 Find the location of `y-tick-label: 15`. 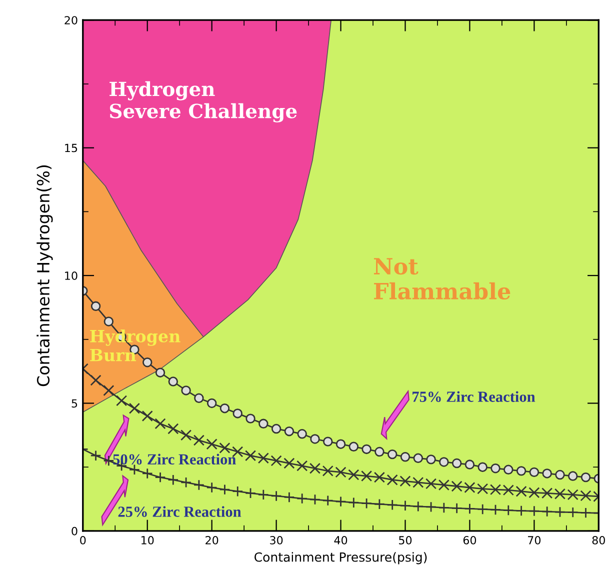

y-tick-label: 15 is located at coordinates (71, 148).